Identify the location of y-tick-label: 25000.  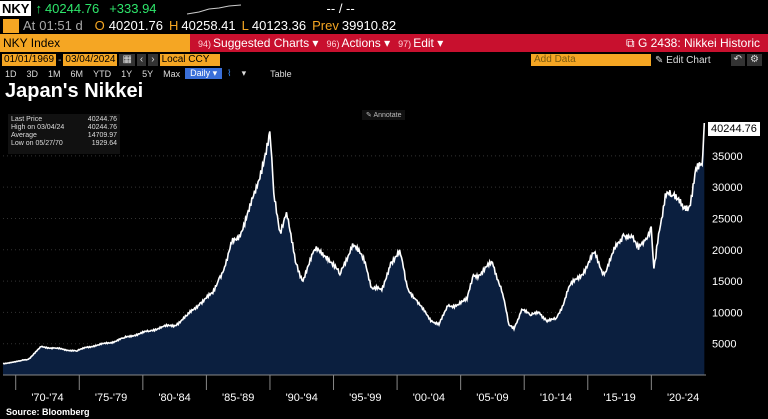
(727, 219).